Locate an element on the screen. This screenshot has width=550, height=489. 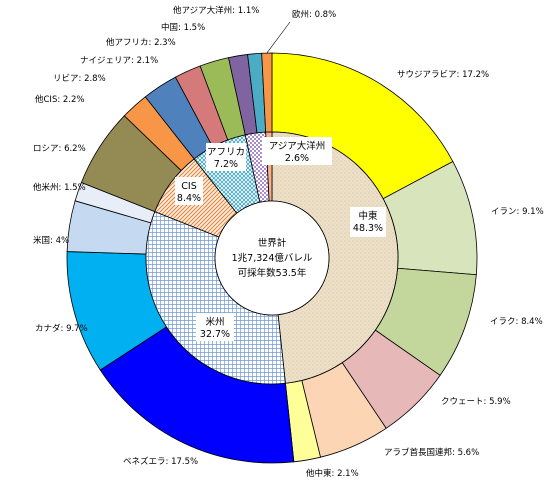
donut-hole is located at coordinates (272, 258).